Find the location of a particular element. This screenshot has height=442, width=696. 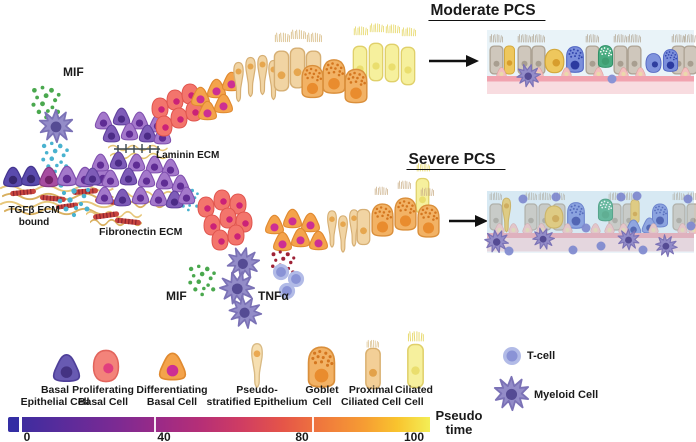

legend-label-line: Differentiating is located at coordinates (172, 390).